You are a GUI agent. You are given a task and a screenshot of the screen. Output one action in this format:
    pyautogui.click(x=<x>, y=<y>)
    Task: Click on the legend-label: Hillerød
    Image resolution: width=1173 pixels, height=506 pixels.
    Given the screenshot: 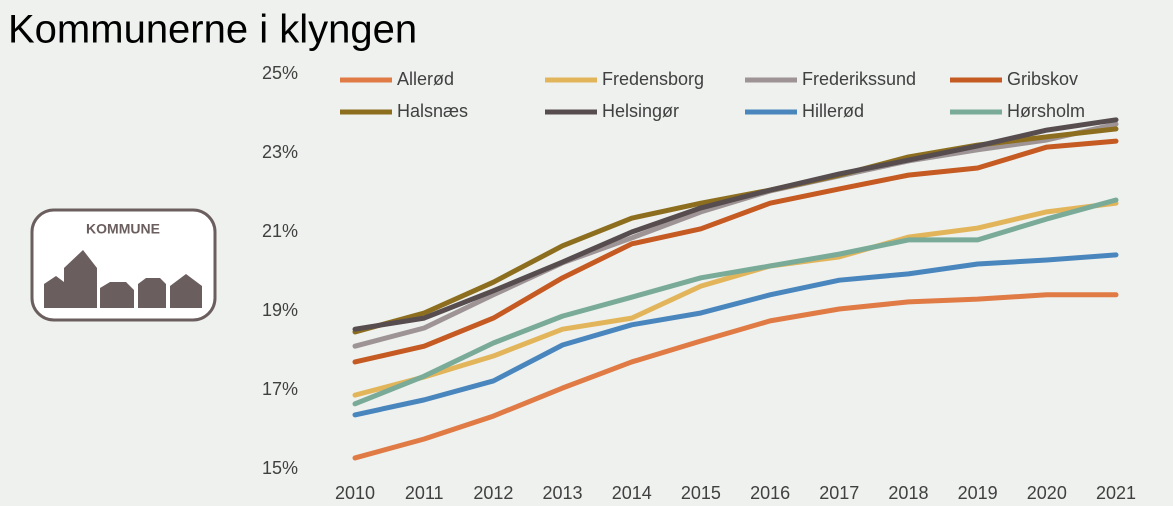 What is the action you would take?
    pyautogui.click(x=833, y=111)
    